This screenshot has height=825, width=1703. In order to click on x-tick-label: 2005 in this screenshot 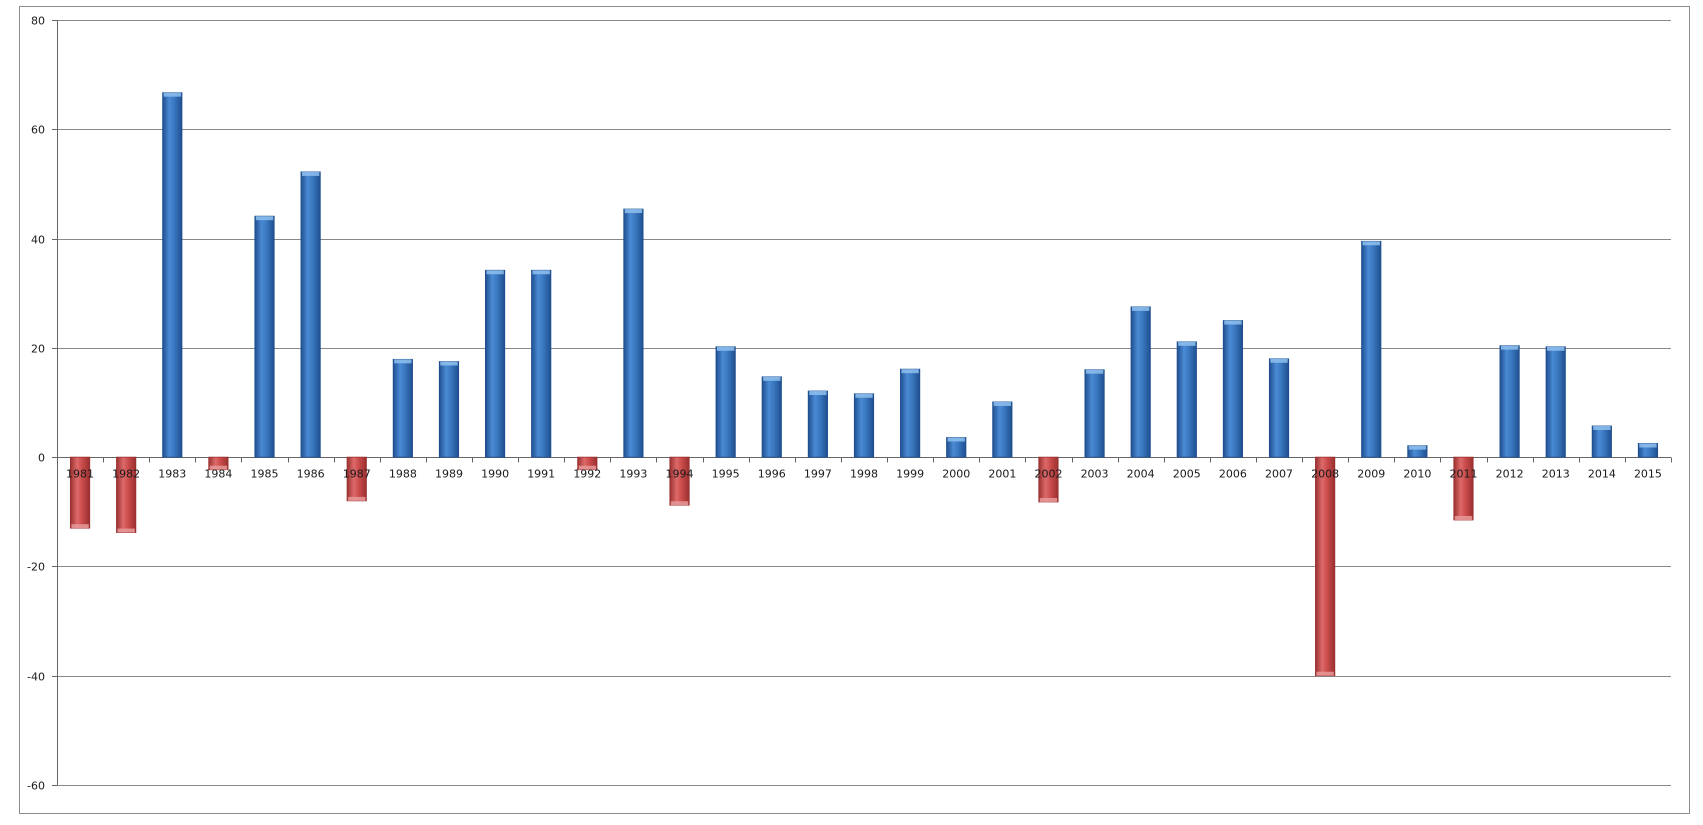, I will do `click(1187, 474)`.